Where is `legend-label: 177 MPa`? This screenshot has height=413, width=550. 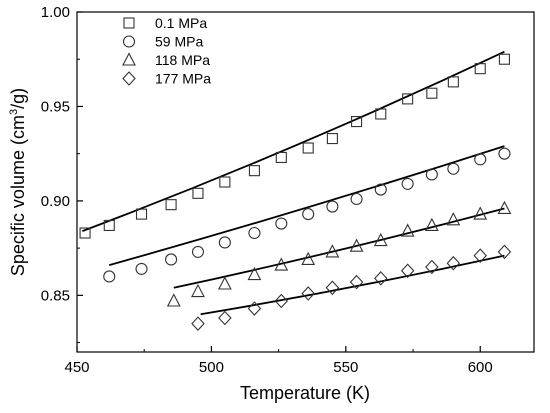
legend-label: 177 MPa is located at coordinates (183, 79).